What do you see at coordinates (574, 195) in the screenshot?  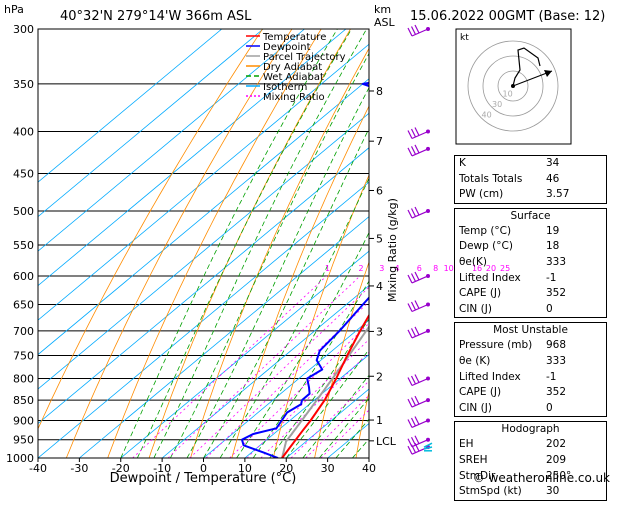 I see `index-value: 3.57` at bounding box center [574, 195].